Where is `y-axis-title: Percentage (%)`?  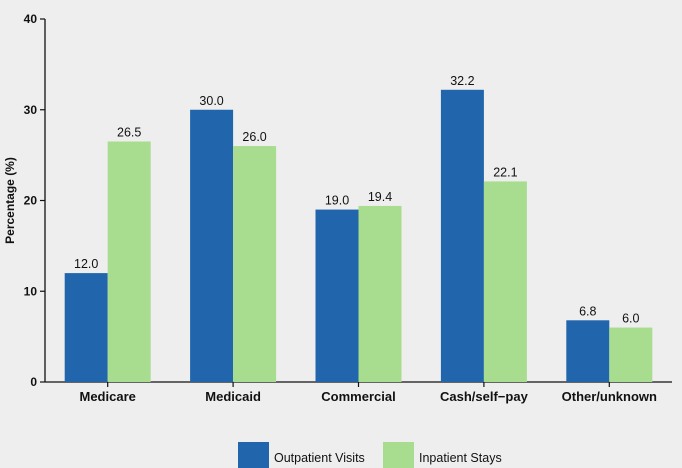
y-axis-title: Percentage (%) is located at coordinates (10, 200).